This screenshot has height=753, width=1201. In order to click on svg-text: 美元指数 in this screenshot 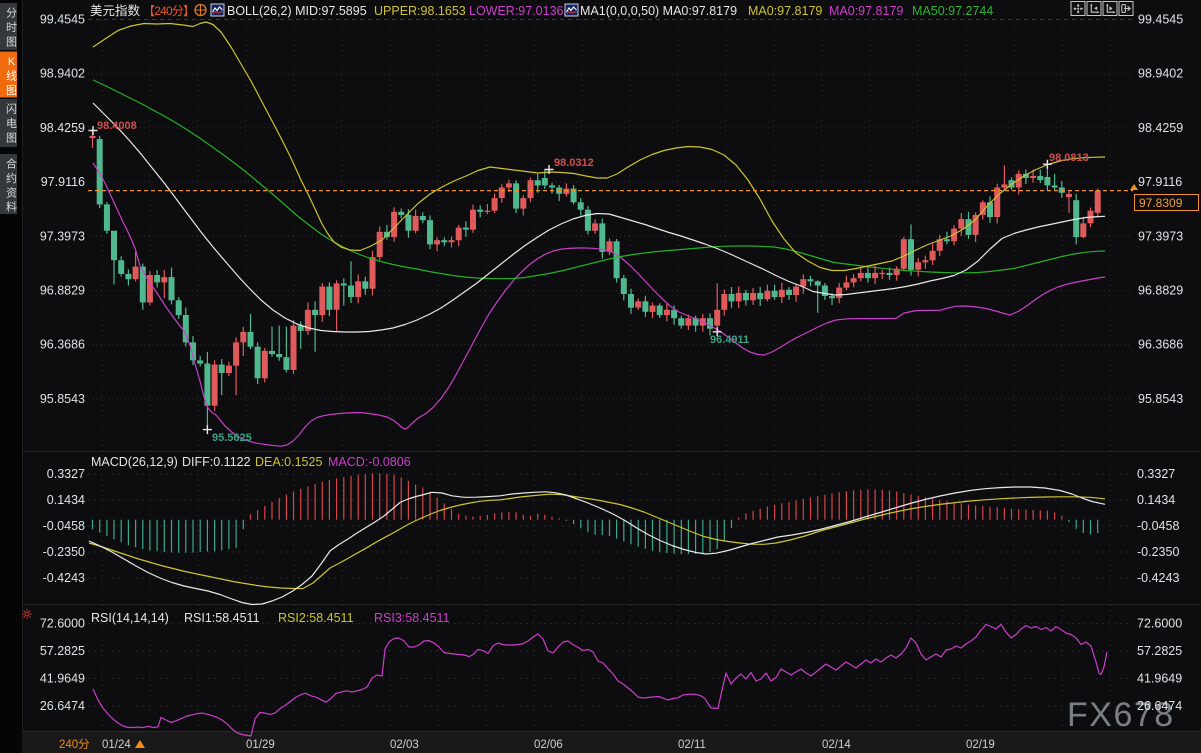, I will do `click(115, 10)`.